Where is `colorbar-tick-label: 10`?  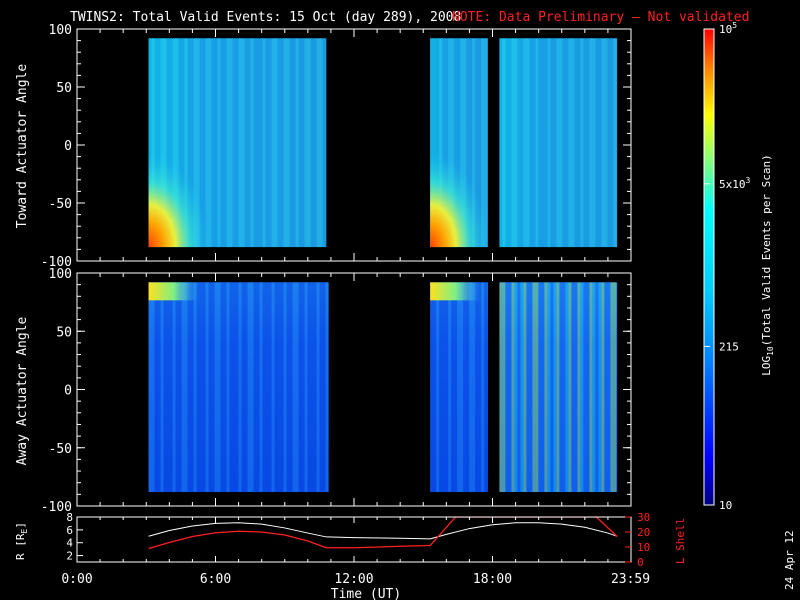
colorbar-tick-label: 10 is located at coordinates (725, 505).